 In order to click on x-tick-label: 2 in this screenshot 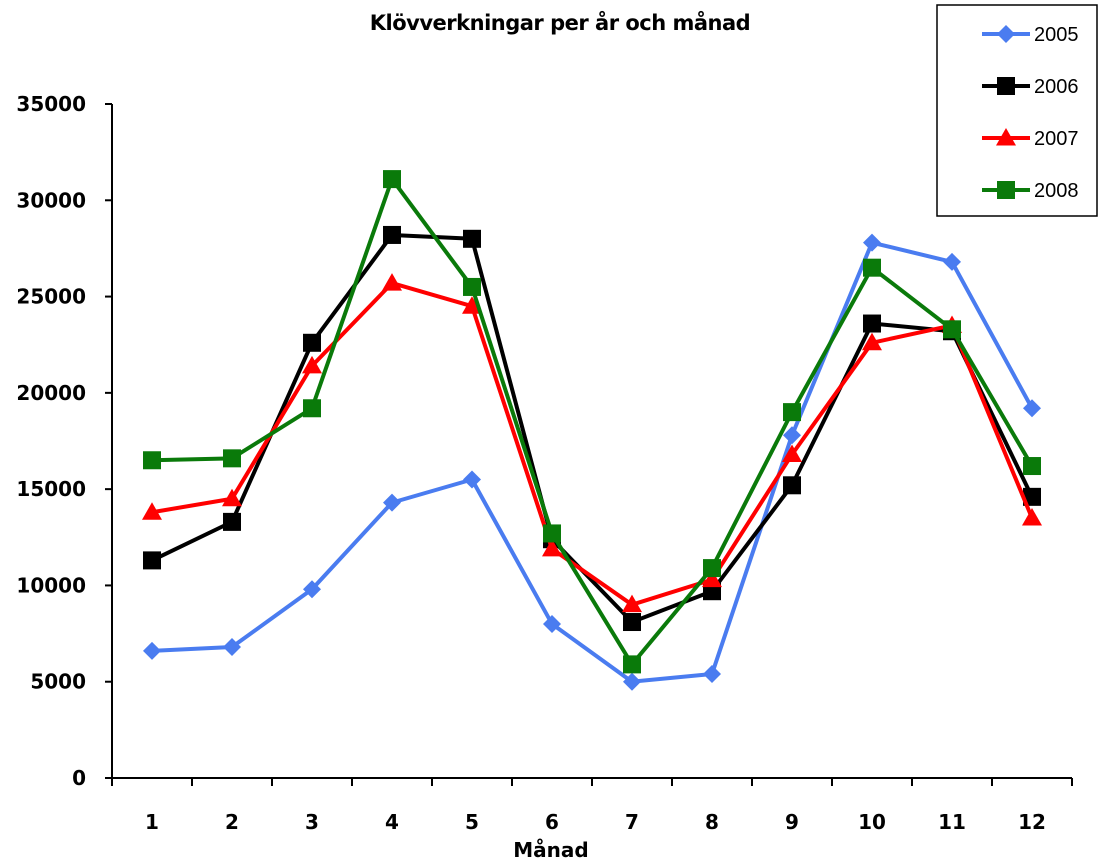, I will do `click(232, 822)`.